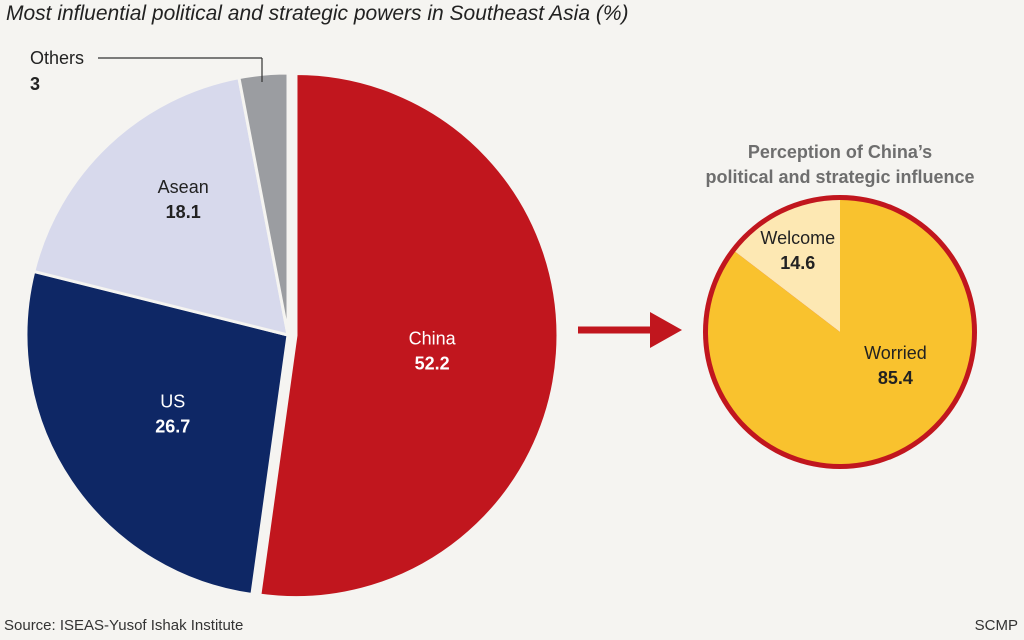 The height and width of the screenshot is (640, 1024). I want to click on slice-others, so click(263, 203).